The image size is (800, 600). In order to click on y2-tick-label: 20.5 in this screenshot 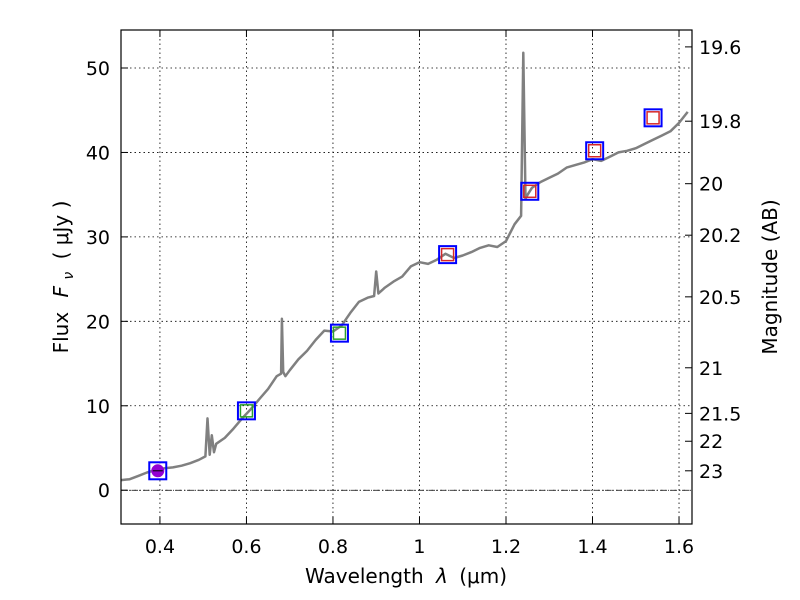, I will do `click(720, 298)`.